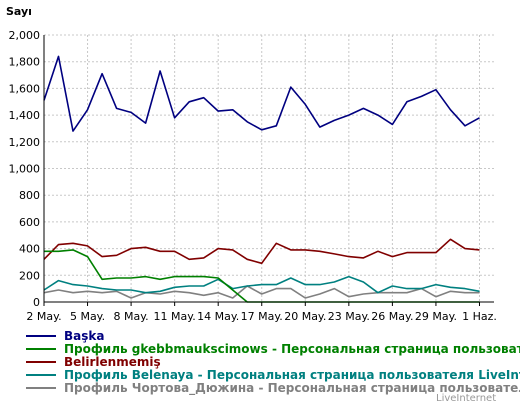 The image size is (520, 405). What do you see at coordinates (392, 316) in the screenshot?
I see `x-tick-label: 26 May.` at bounding box center [392, 316].